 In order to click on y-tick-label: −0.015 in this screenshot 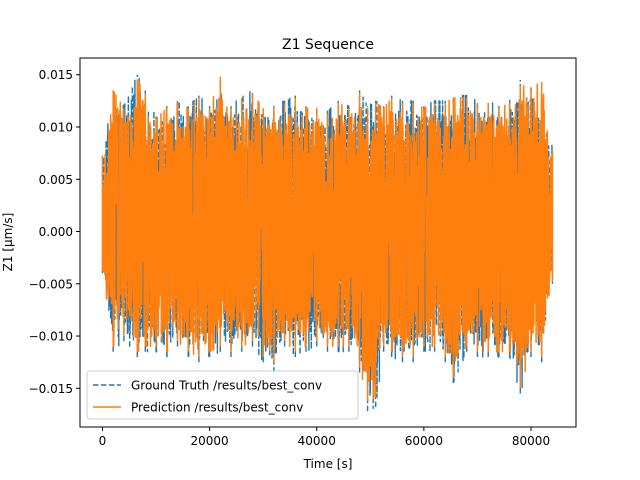, I will do `click(51, 389)`.